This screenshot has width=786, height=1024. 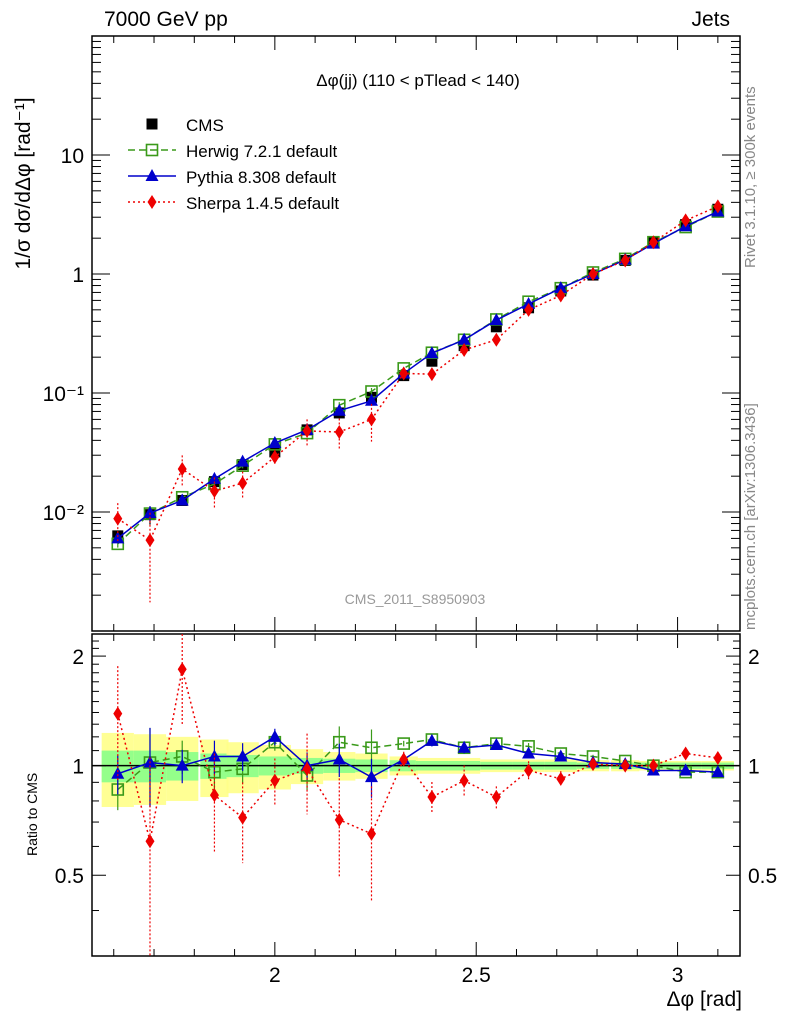 What do you see at coordinates (418, 80) in the screenshot?
I see `chart-title: Δφ(jj) (110 < pTlead < 140)` at bounding box center [418, 80].